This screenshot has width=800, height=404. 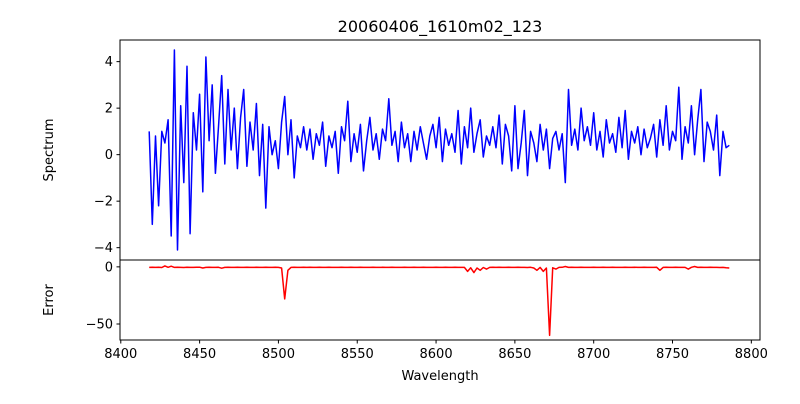 I want to click on error-line, so click(x=439, y=301).